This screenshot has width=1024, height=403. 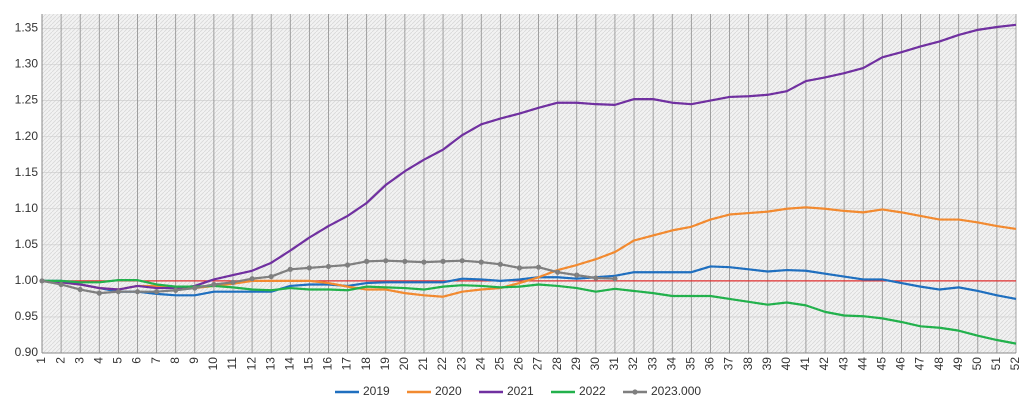 I want to click on x-tick-label: 24, so click(x=480, y=364).